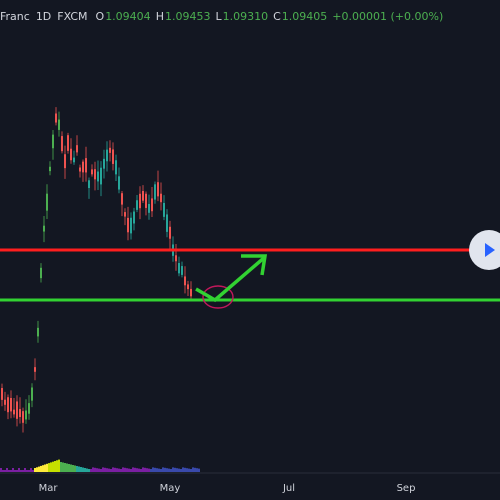 This screenshot has width=500, height=500. I want to click on high-label: H, so click(159, 16).